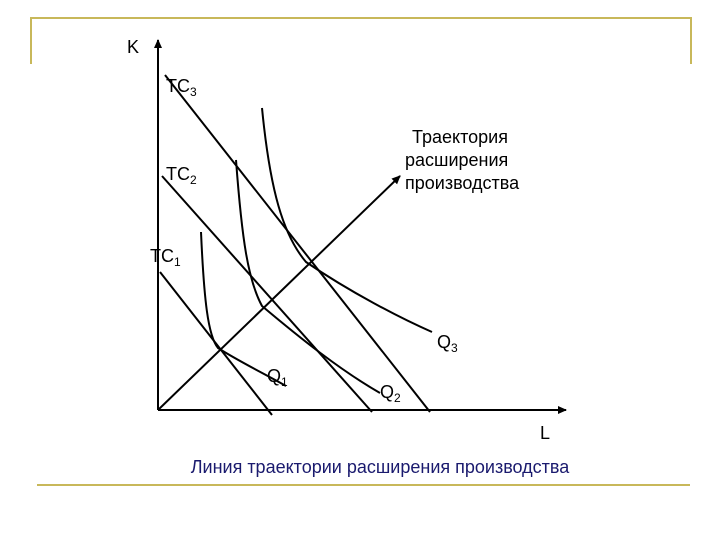 The width and height of the screenshot is (720, 540). What do you see at coordinates (363, 485) in the screenshot?
I see `frame-bottom-border` at bounding box center [363, 485].